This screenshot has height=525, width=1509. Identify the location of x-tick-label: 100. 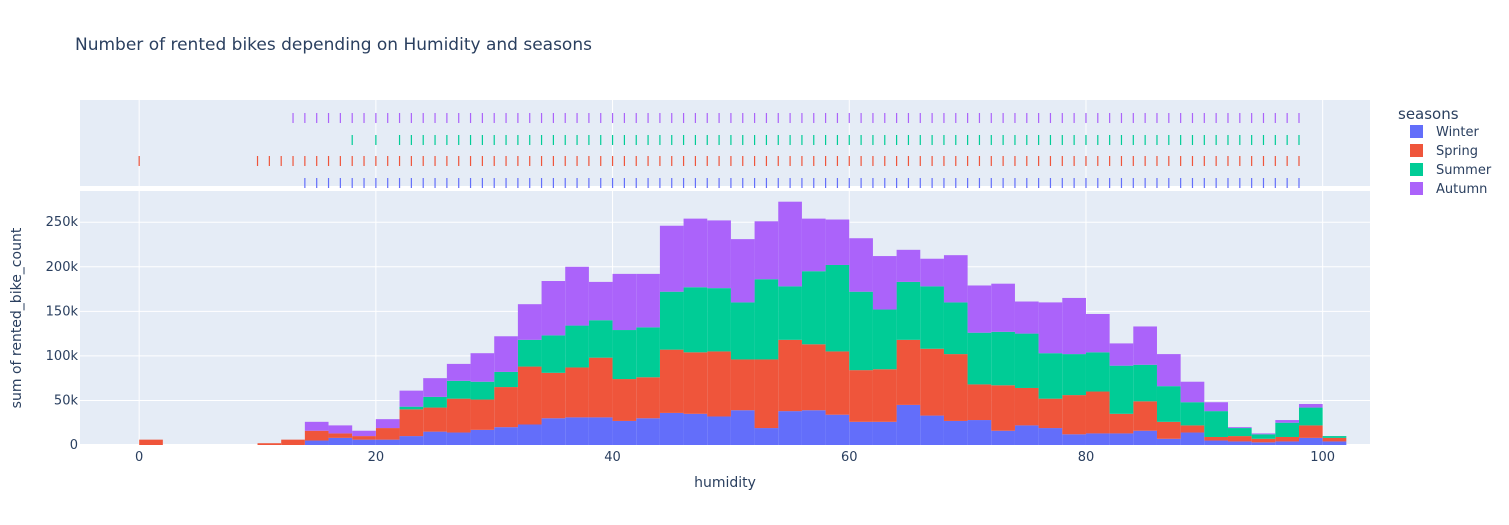
(1322, 457).